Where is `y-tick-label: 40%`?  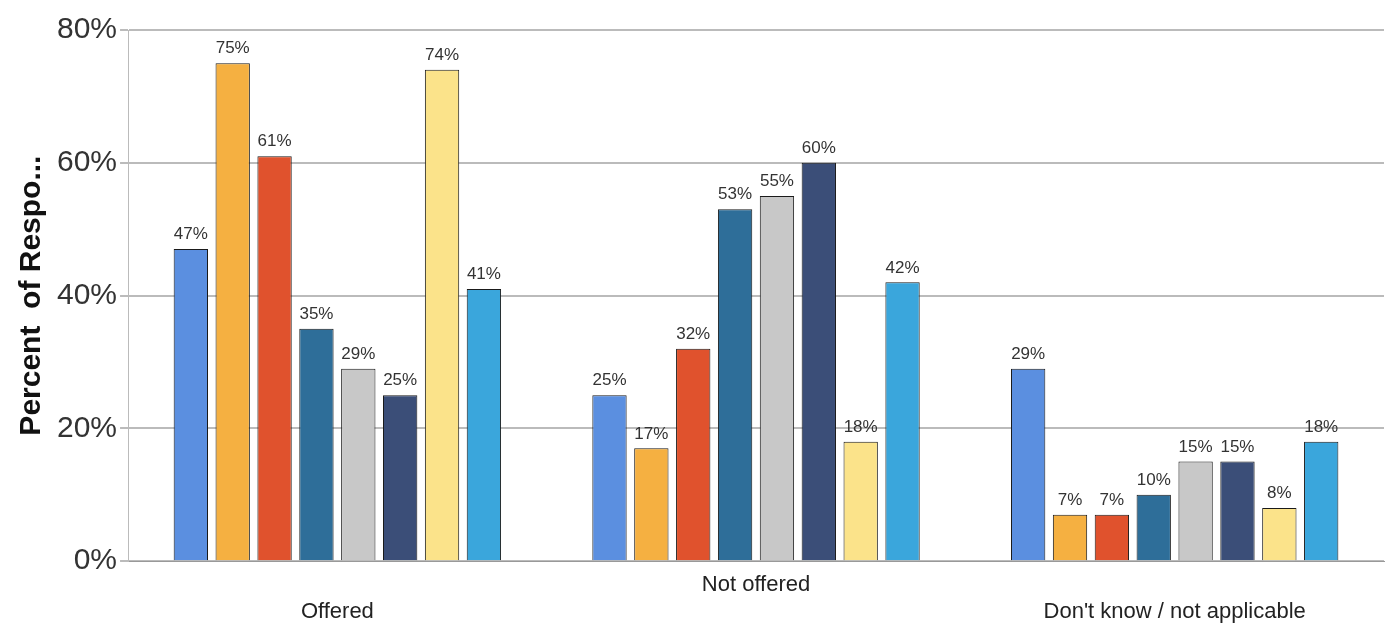 y-tick-label: 40% is located at coordinates (87, 293).